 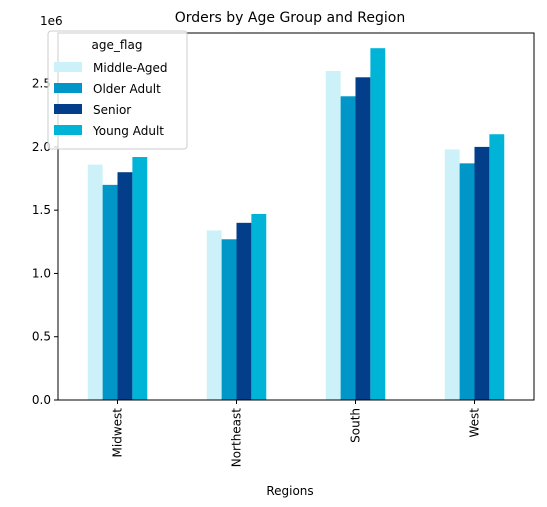 I want to click on bar-senior-south, so click(x=363, y=238).